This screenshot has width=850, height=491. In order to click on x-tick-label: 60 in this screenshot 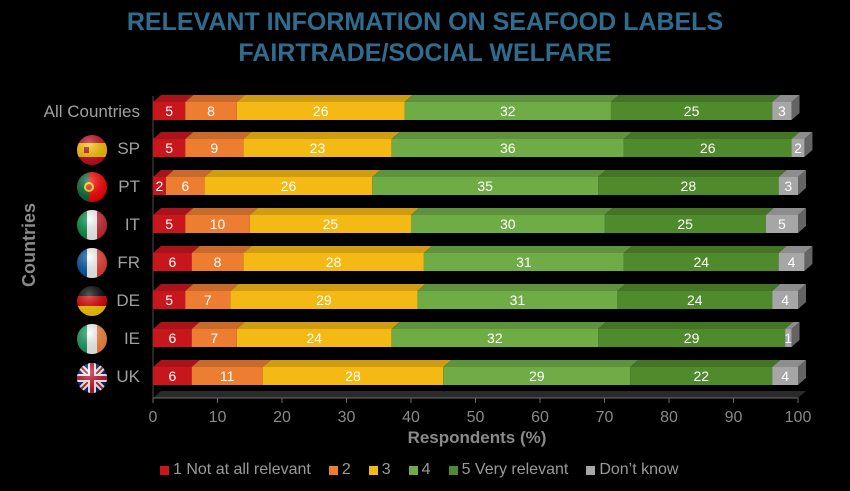, I will do `click(540, 417)`.